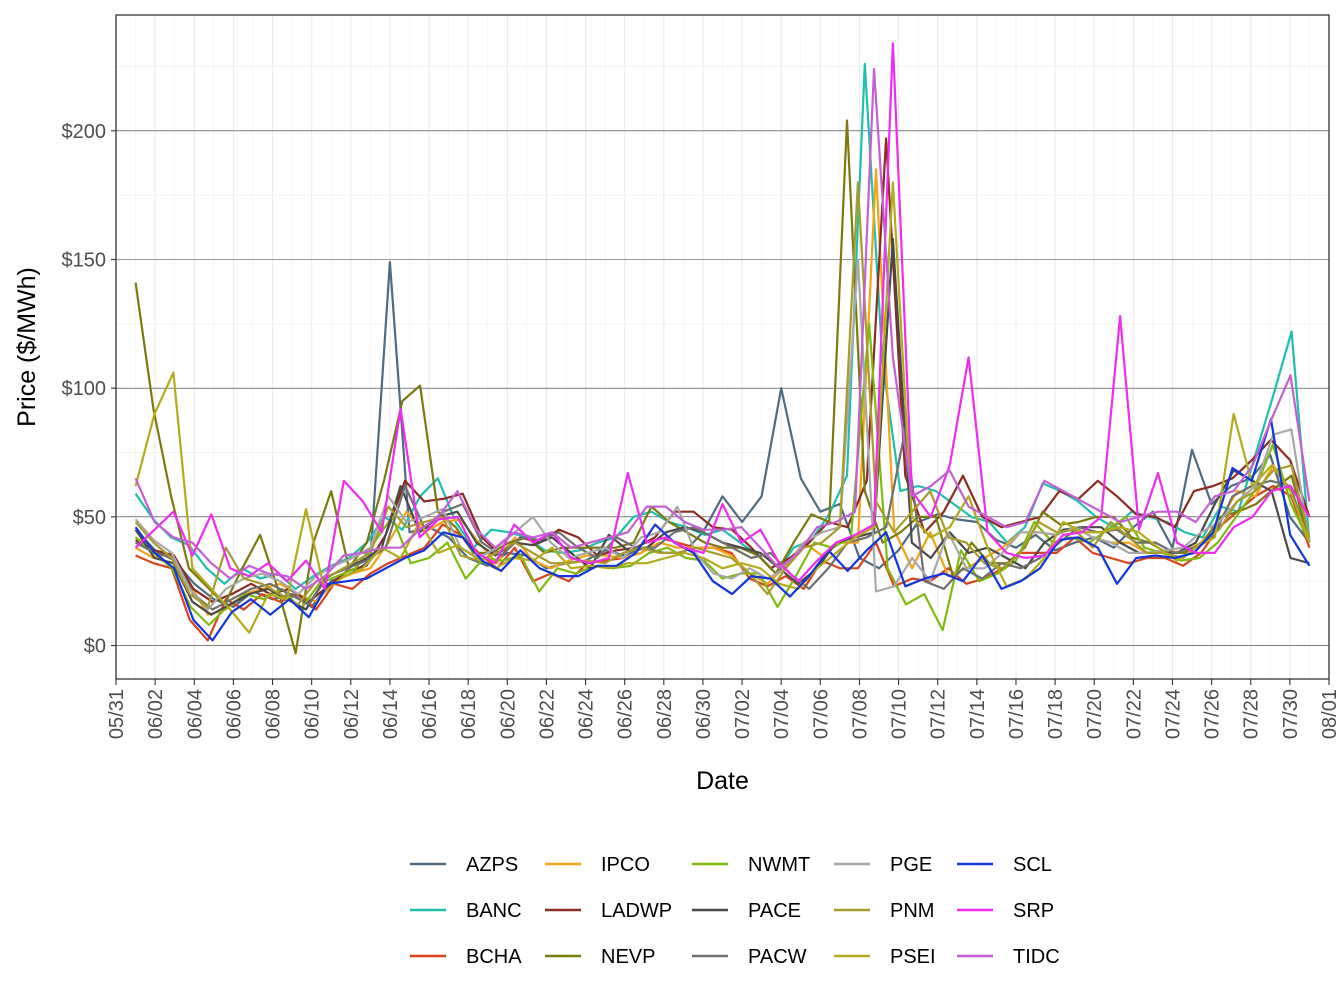  I want to click on x-tick-label: 07/10, so click(900, 714).